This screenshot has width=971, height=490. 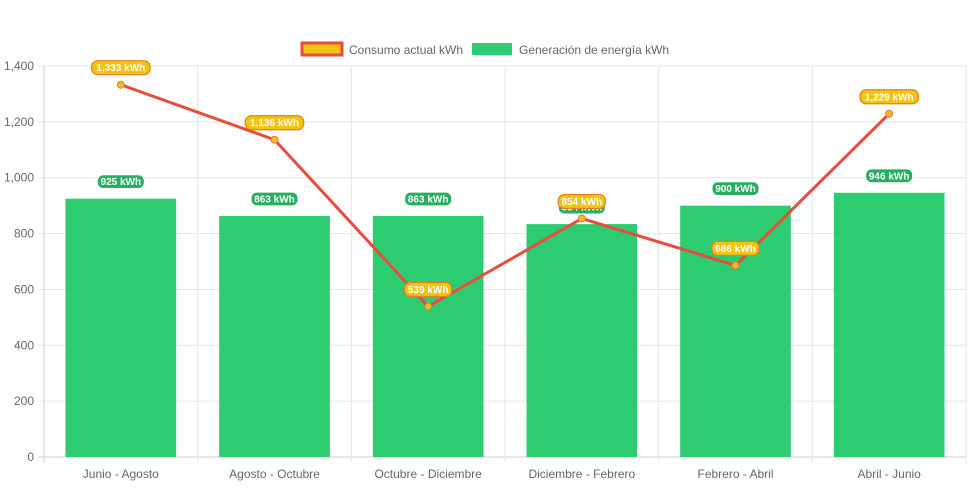 I want to click on legend-swatch-generacion, so click(x=492, y=49).